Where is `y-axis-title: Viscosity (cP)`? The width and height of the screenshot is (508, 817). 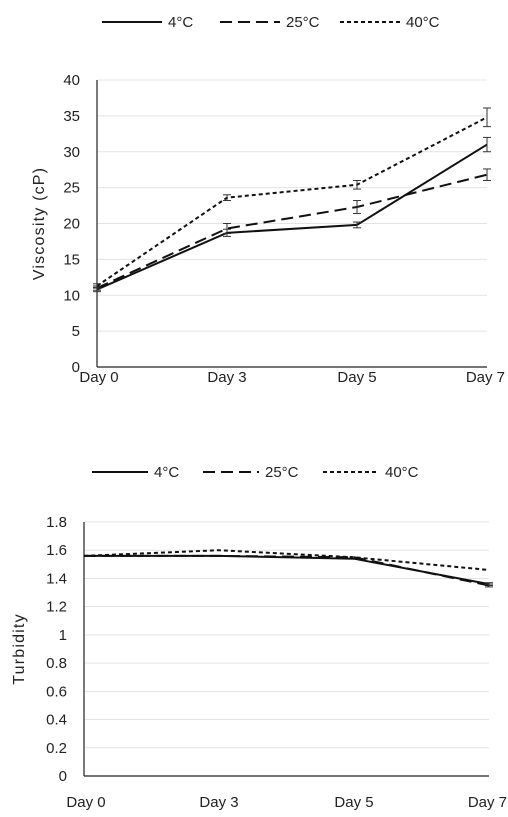
y-axis-title: Viscosity (cP) is located at coordinates (39, 223).